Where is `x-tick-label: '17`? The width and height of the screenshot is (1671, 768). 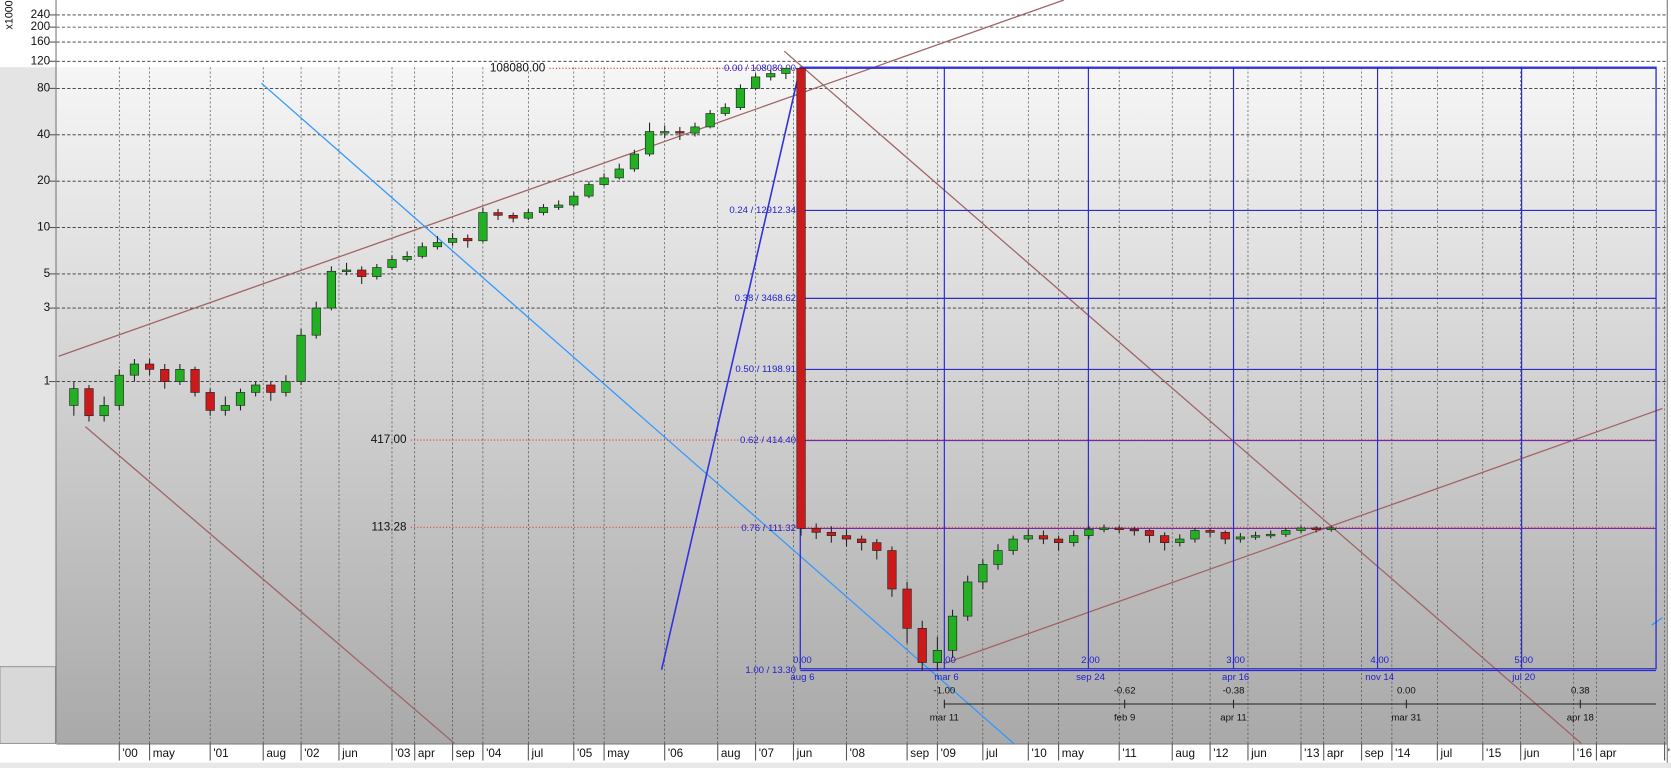
x-tick-label: '17 is located at coordinates (1669, 753).